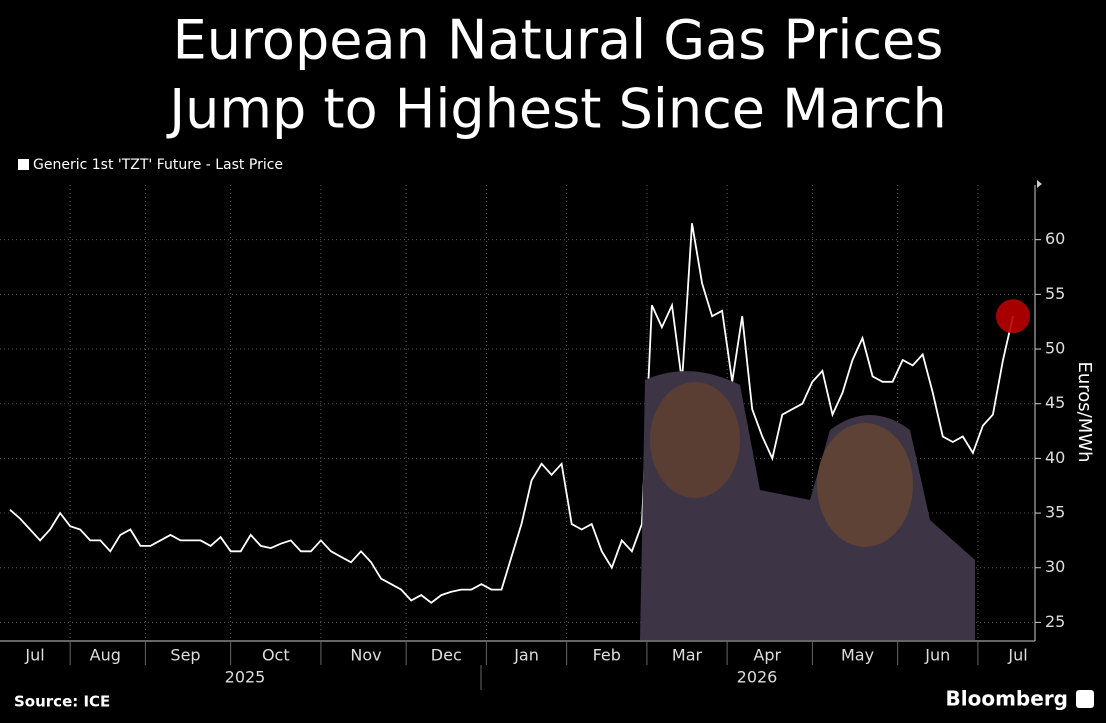 The width and height of the screenshot is (1106, 723). I want to click on x-tick-label: Nov, so click(365, 655).